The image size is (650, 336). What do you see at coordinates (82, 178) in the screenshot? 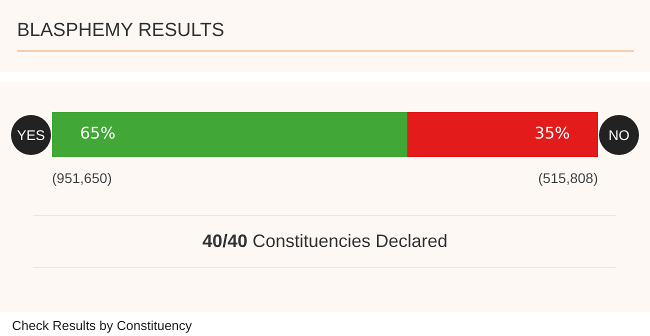
I see `text: (951,650)` at bounding box center [82, 178].